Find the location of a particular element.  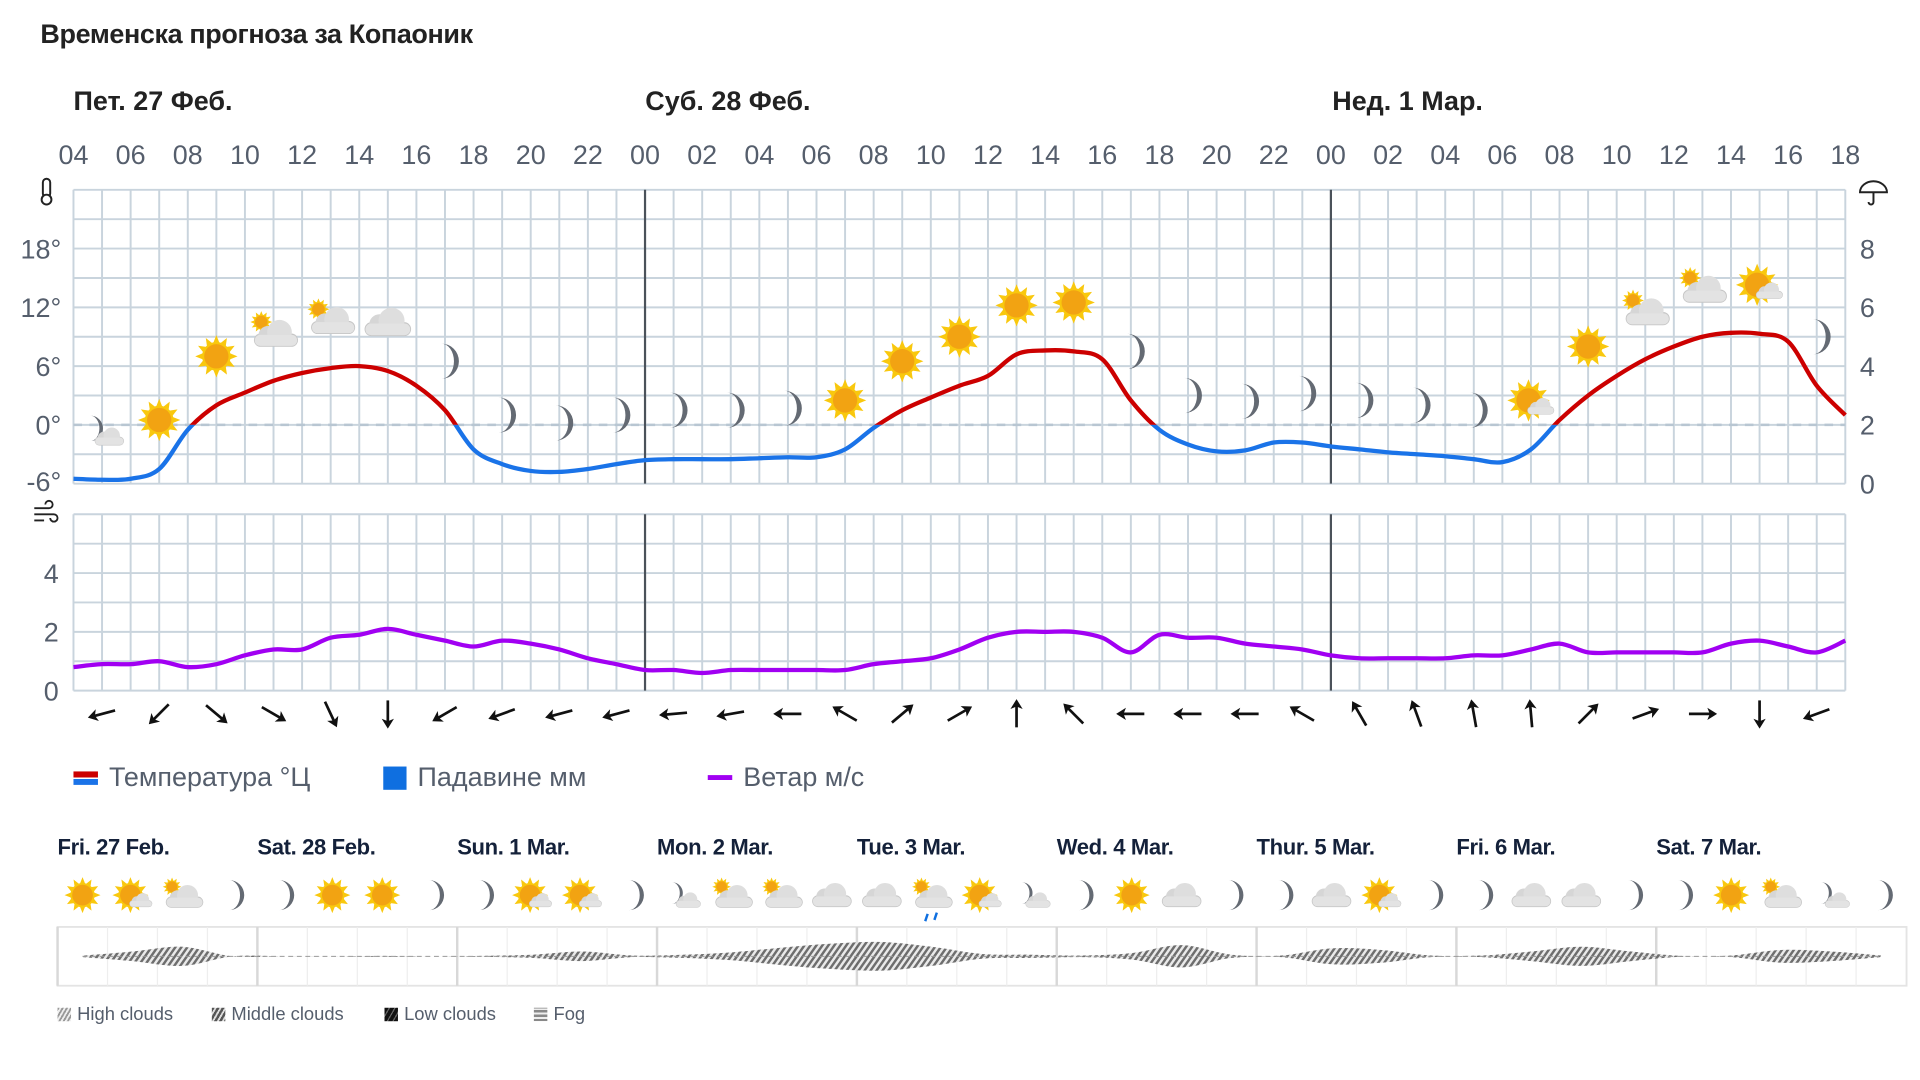

day-header: Пет. 27 Феб. is located at coordinates (153, 101).